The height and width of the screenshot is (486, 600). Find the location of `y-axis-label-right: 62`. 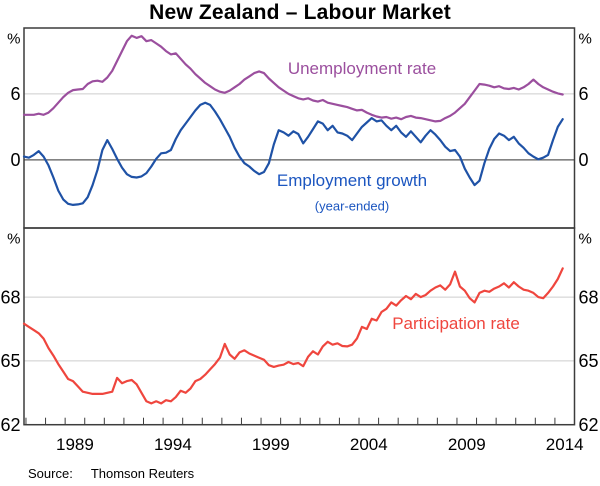

y-axis-label-right: 62 is located at coordinates (589, 425).